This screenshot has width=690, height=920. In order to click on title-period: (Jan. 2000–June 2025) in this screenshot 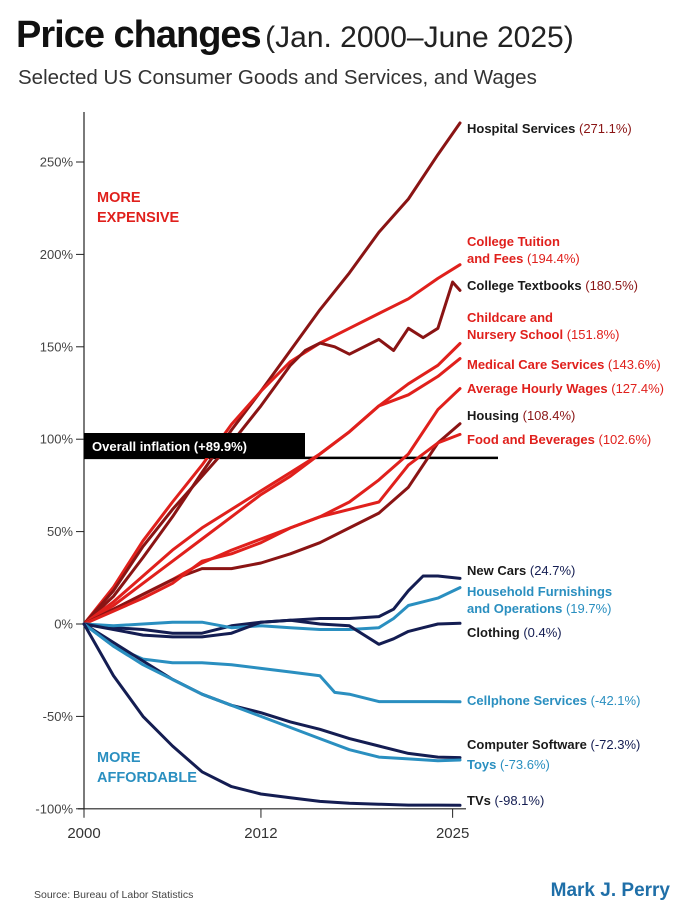, I will do `click(419, 37)`.